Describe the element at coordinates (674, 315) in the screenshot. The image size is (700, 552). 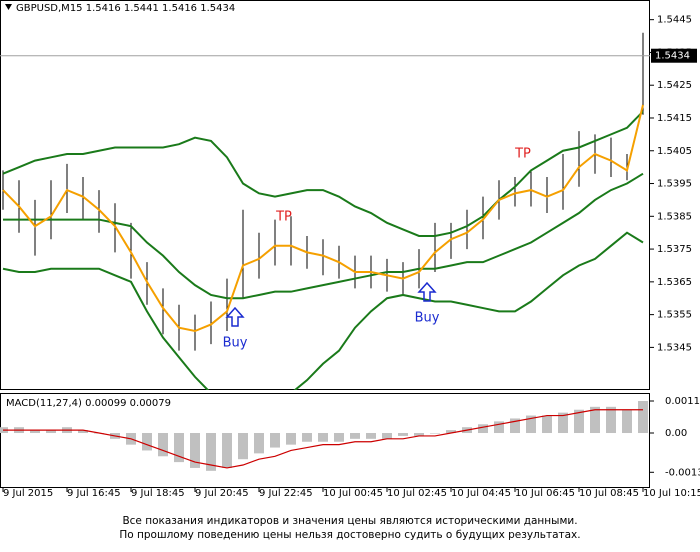
I see `y-tick-label: 1.5355` at that location.